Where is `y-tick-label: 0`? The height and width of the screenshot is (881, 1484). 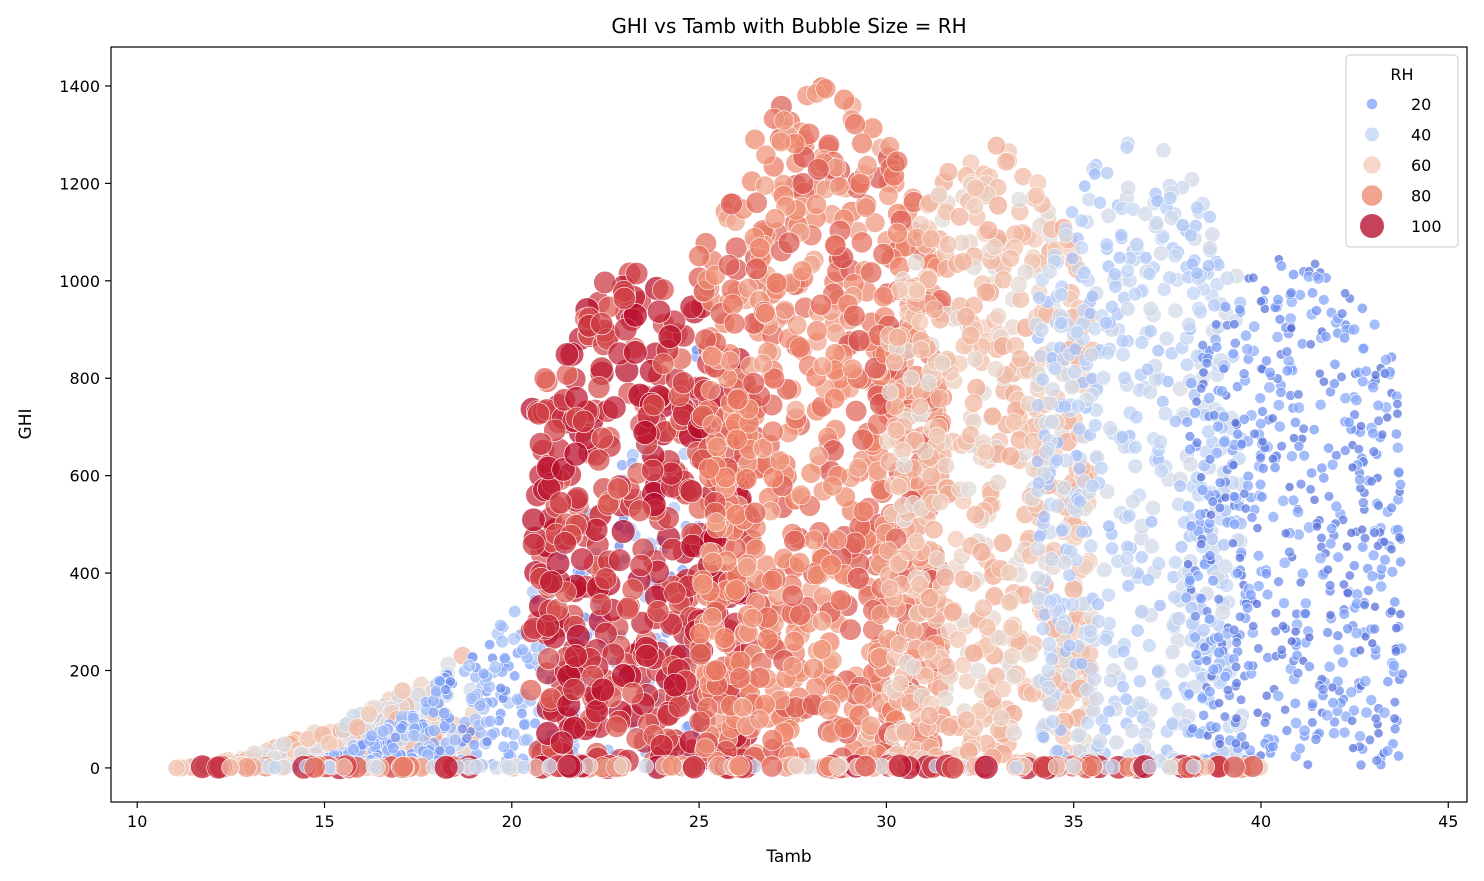
y-tick-label: 0 is located at coordinates (95, 768).